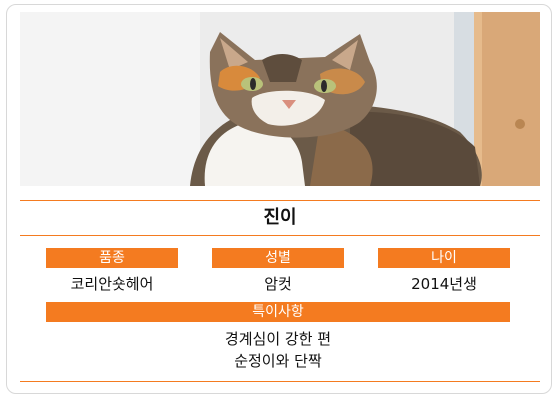 This screenshot has width=560, height=400. I want to click on breed-label: 품종, so click(112, 258).